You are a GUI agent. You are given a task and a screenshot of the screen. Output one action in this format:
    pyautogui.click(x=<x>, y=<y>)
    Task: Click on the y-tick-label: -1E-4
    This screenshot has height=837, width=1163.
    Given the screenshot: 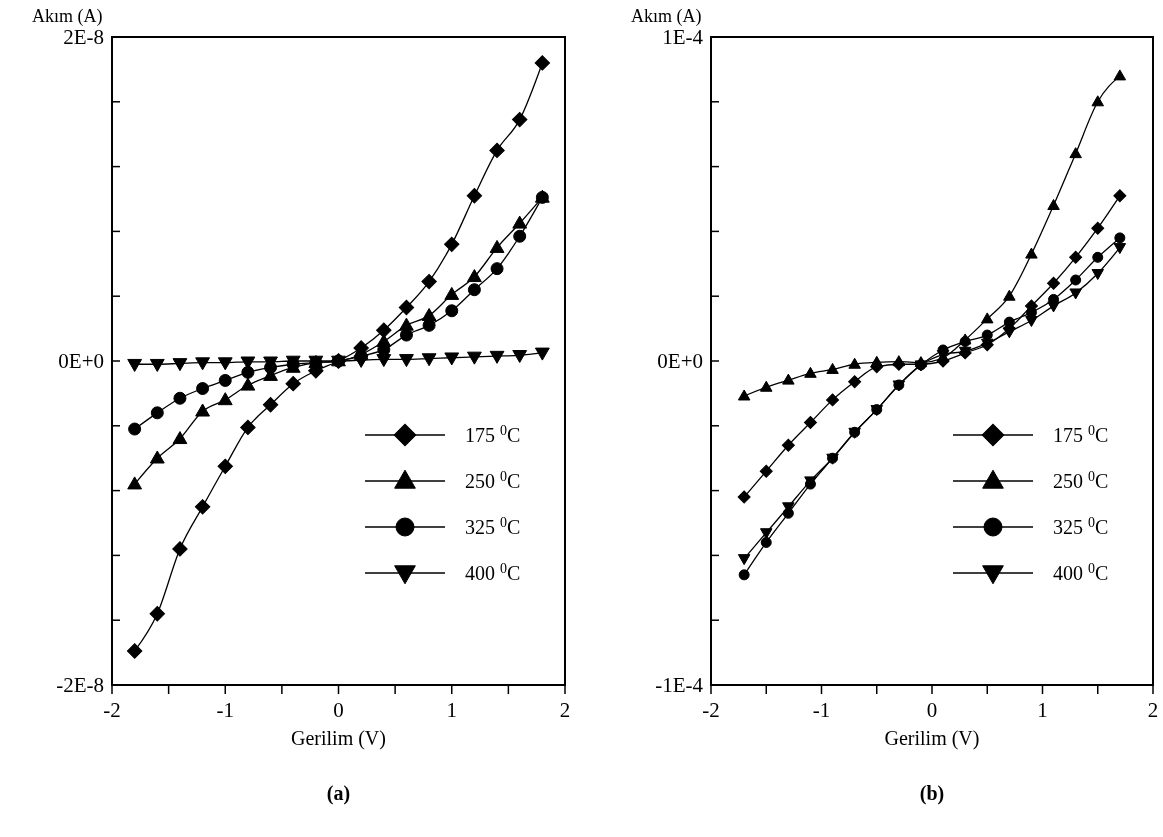 What is the action you would take?
    pyautogui.click(x=679, y=685)
    